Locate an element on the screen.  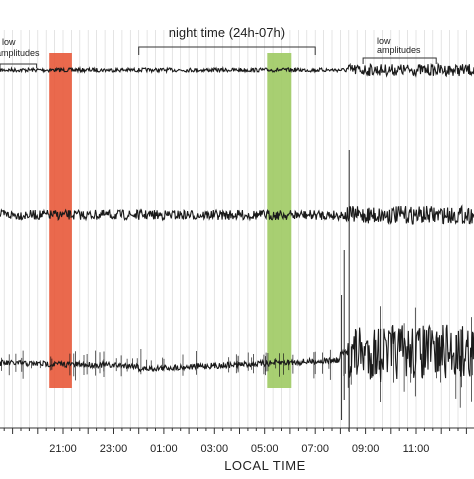
x-tick-label: 03:00 is located at coordinates (215, 449).